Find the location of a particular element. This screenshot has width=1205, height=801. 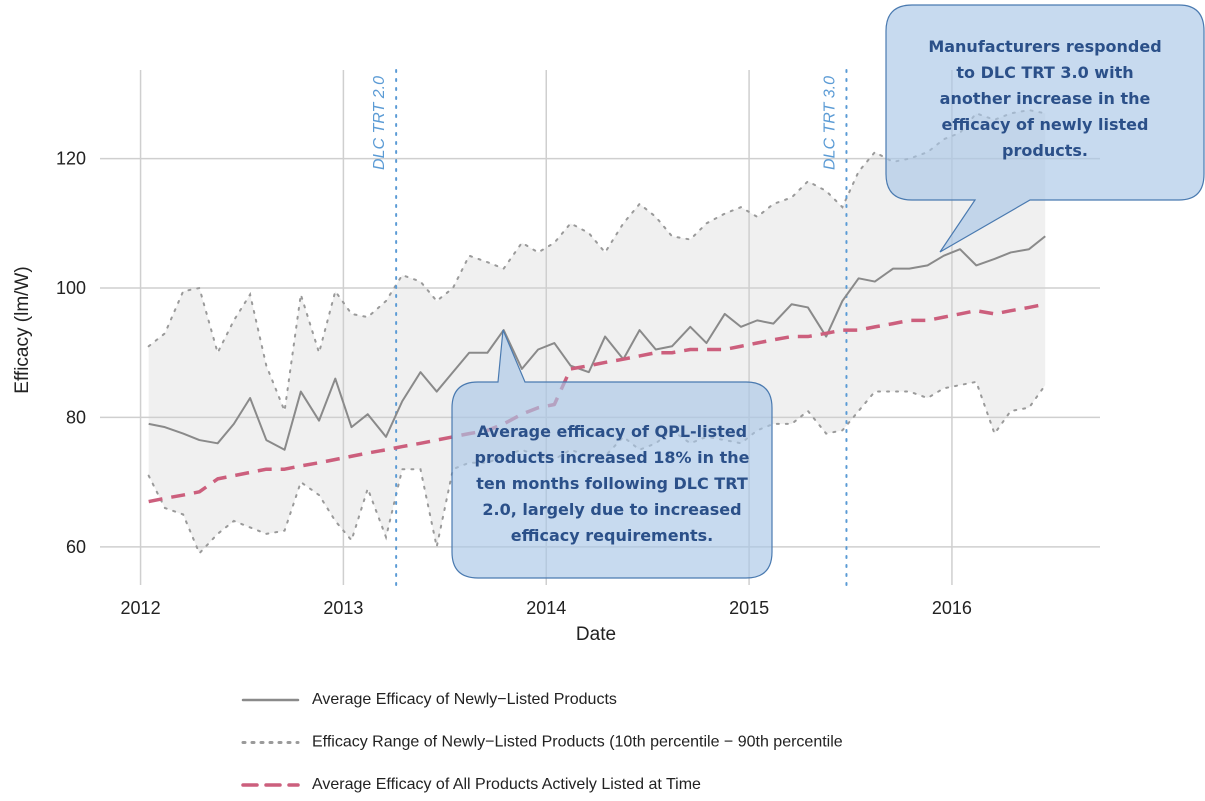

callout-text: Average efficacy of QPL-listed is located at coordinates (612, 431).